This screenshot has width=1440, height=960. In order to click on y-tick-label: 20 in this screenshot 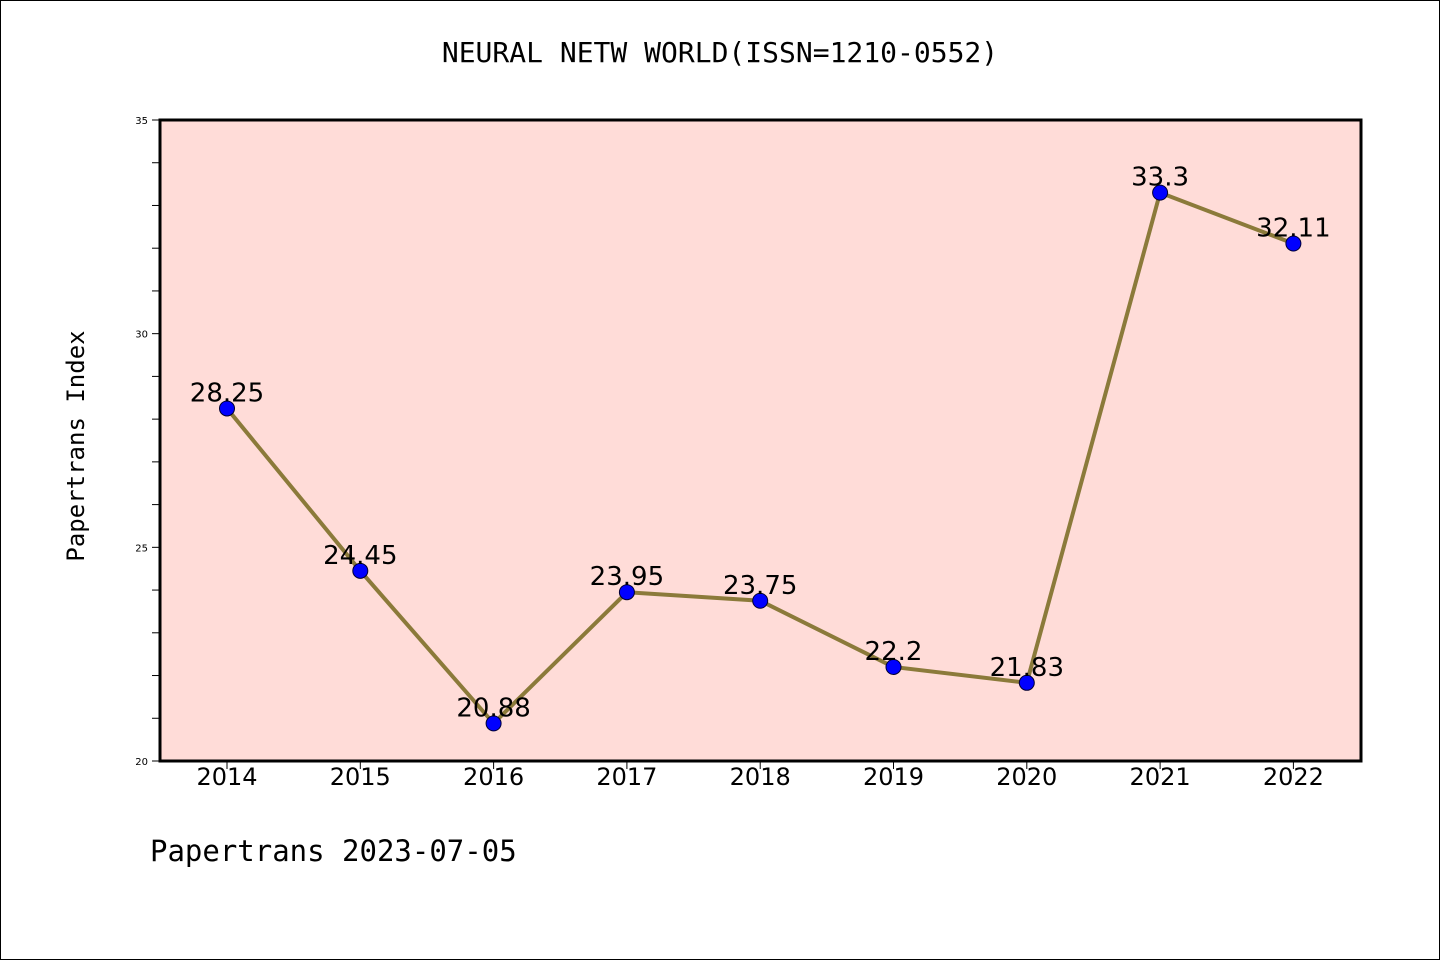, I will do `click(141, 762)`.